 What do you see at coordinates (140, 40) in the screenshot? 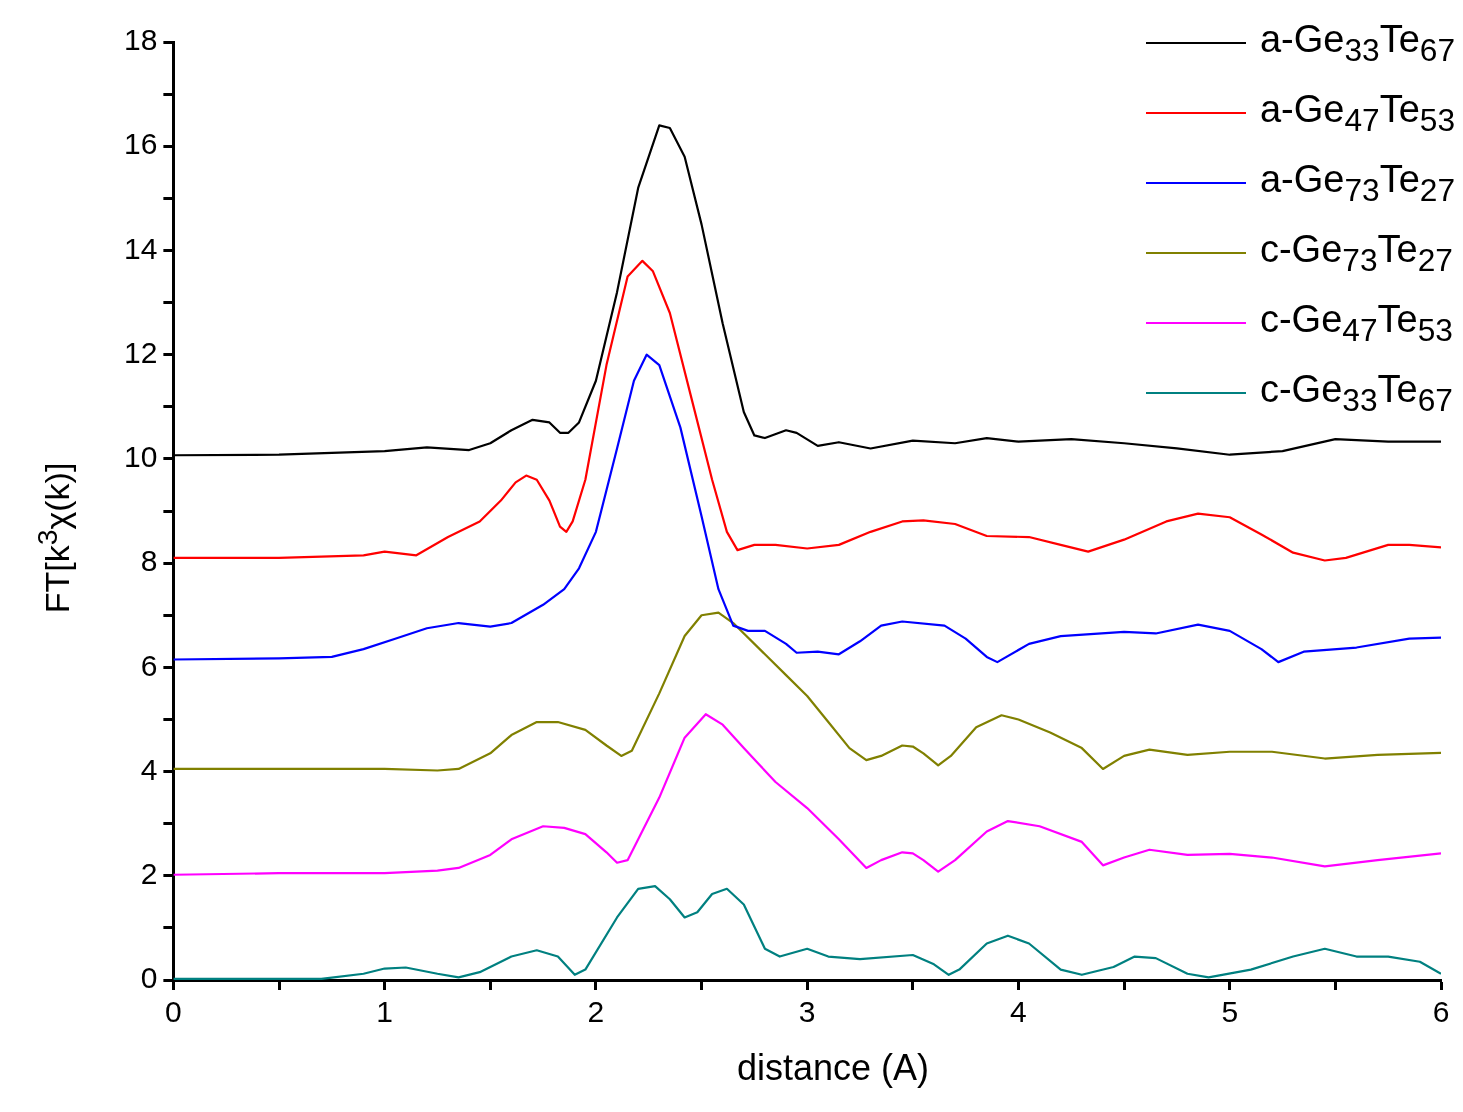
I see `y-tick-label: 18` at bounding box center [140, 40].